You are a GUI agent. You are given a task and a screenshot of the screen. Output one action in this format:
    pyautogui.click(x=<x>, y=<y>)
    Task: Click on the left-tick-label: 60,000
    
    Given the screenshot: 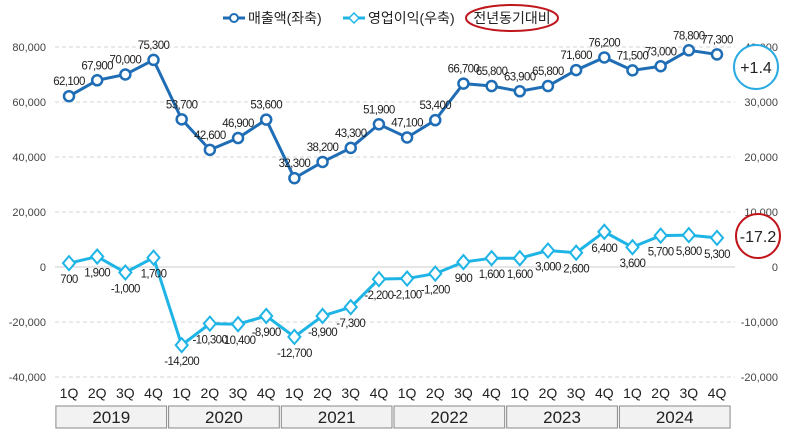 What is the action you would take?
    pyautogui.click(x=29, y=103)
    